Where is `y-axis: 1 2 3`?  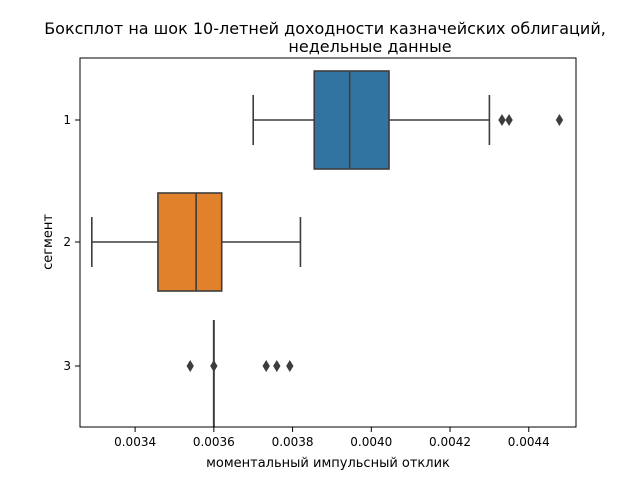
y-axis: 1 2 3 is located at coordinates (71, 243).